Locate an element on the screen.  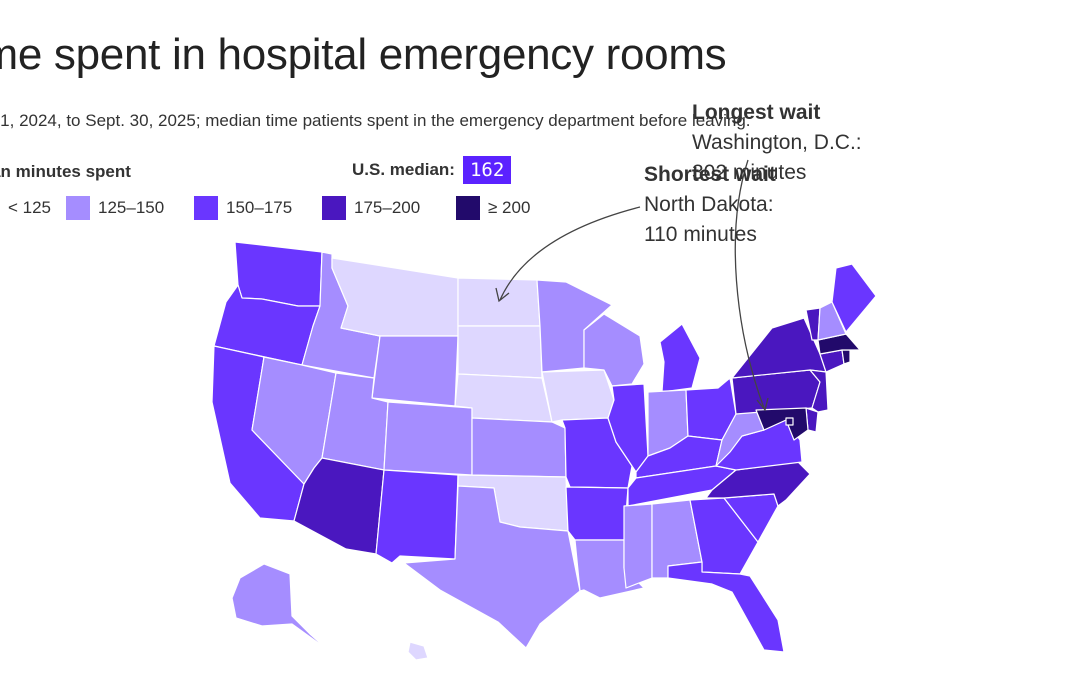
legend-label: 175–200 is located at coordinates (387, 207).